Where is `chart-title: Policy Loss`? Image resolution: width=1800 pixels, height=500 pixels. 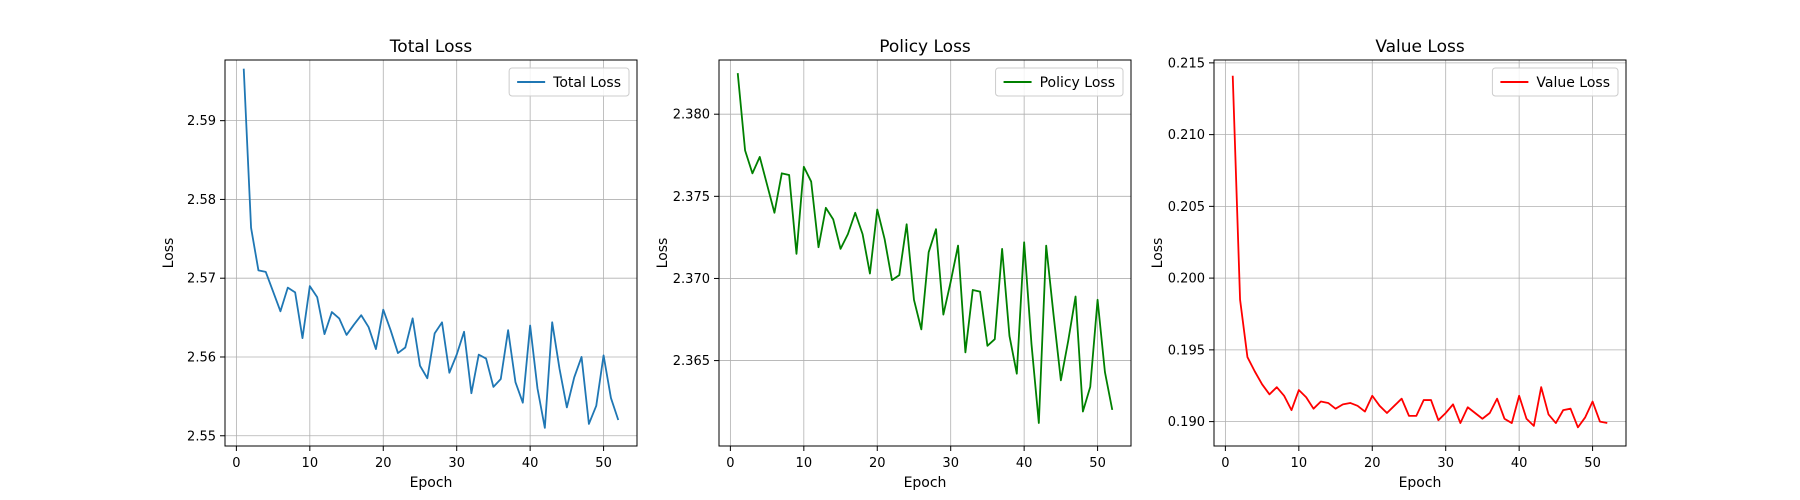 chart-title: Policy Loss is located at coordinates (925, 47).